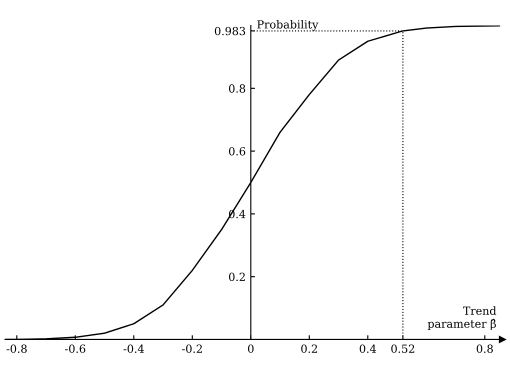 The height and width of the screenshot is (365, 510). I want to click on y-tick-label: 0.2, so click(237, 277).